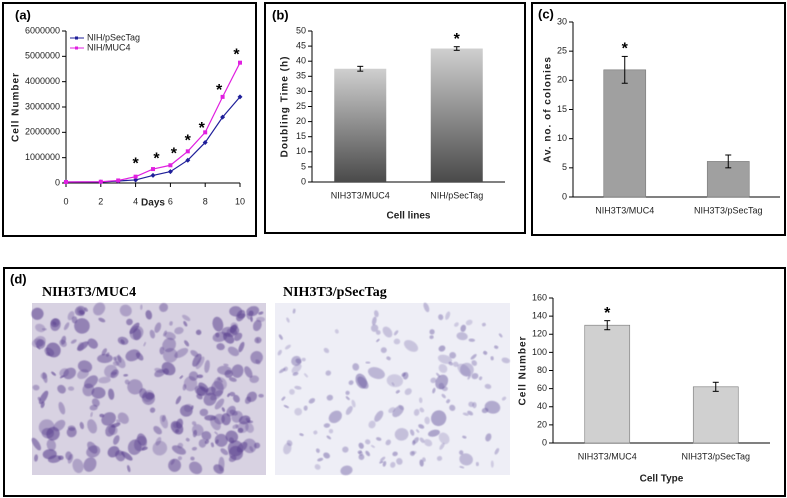 The image size is (787, 498). I want to click on y-tick-label: 5, so click(564, 167).